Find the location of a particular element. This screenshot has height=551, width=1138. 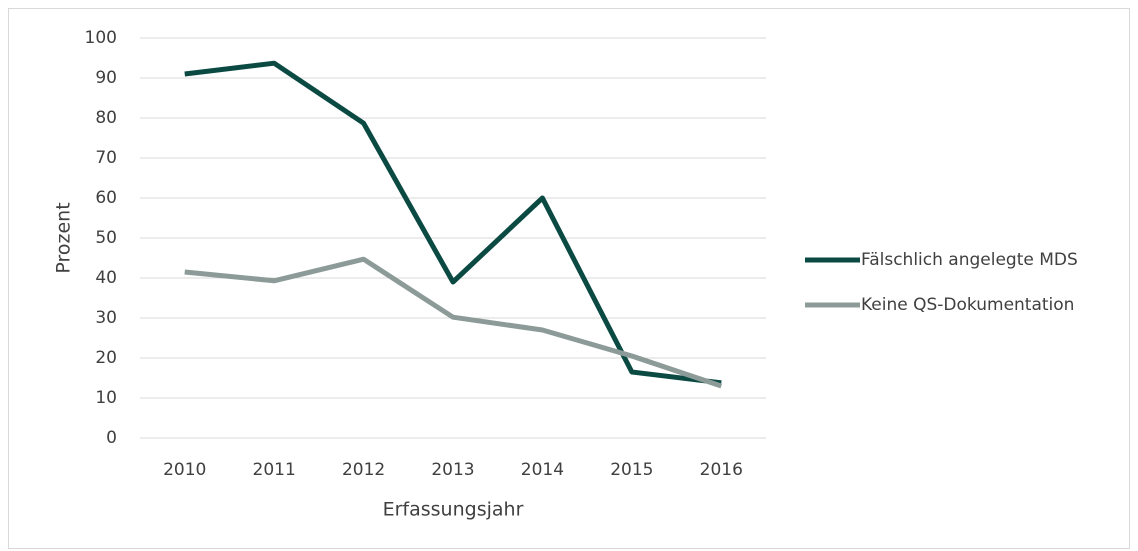

series-line is located at coordinates (453, 322).